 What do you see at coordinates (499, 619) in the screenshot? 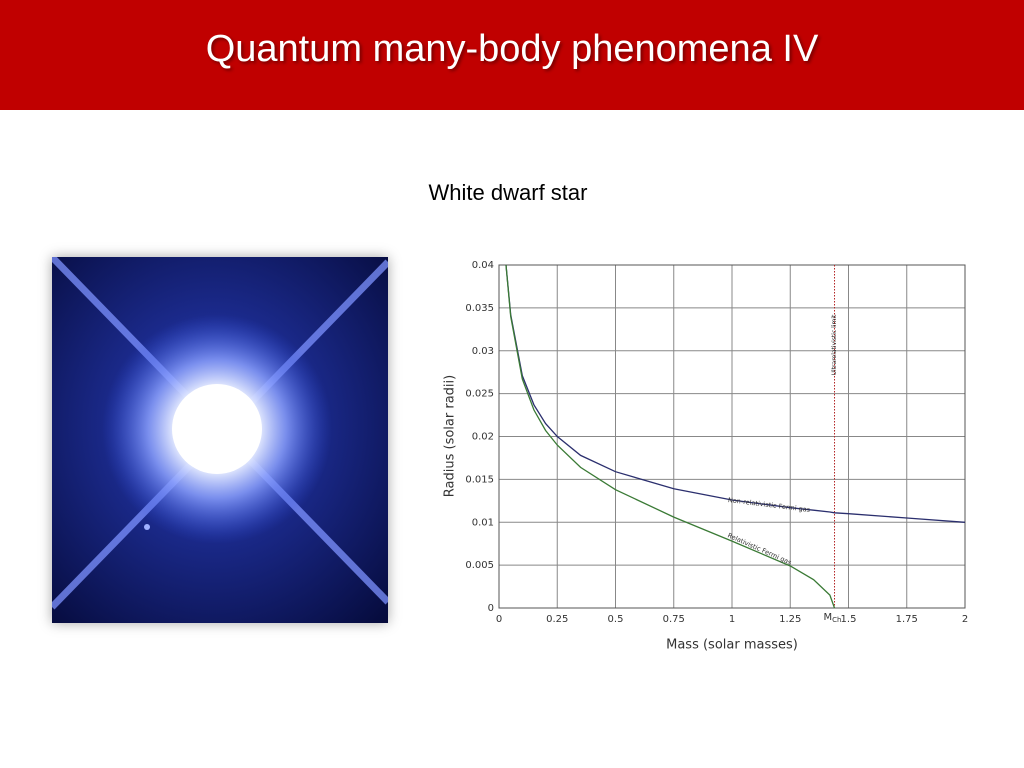
I see `x-tick-label: 0` at bounding box center [499, 619].